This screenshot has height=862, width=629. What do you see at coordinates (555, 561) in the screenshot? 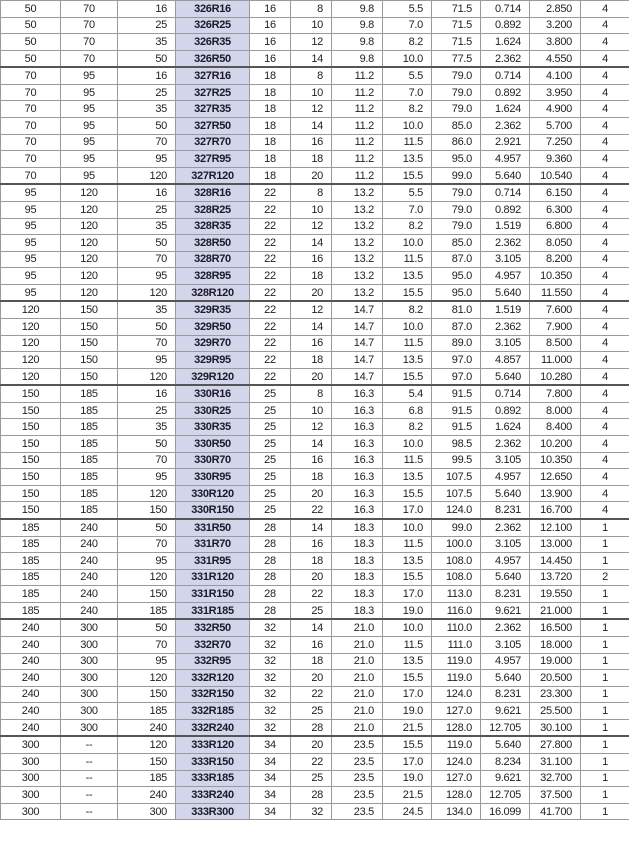
I see `table-cell: 14.450` at bounding box center [555, 561].